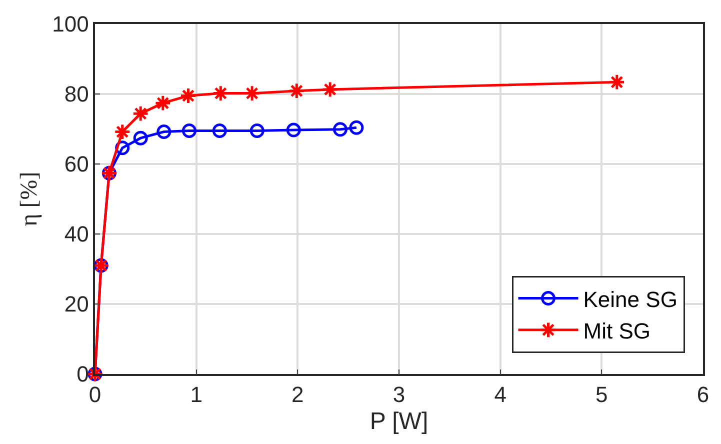 This screenshot has height=444, width=721. What do you see at coordinates (298, 395) in the screenshot?
I see `x-tick-label: 2` at bounding box center [298, 395].